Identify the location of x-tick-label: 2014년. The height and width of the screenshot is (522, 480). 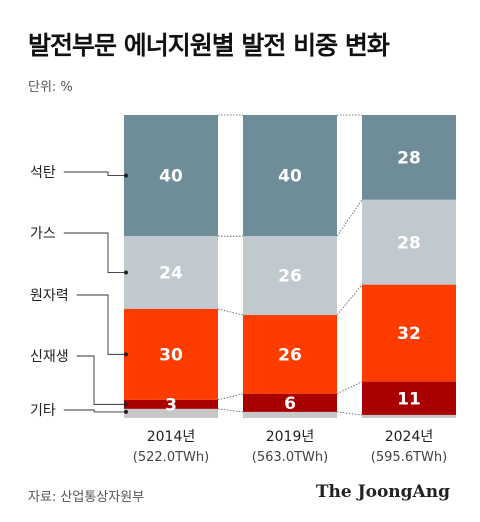
(171, 437).